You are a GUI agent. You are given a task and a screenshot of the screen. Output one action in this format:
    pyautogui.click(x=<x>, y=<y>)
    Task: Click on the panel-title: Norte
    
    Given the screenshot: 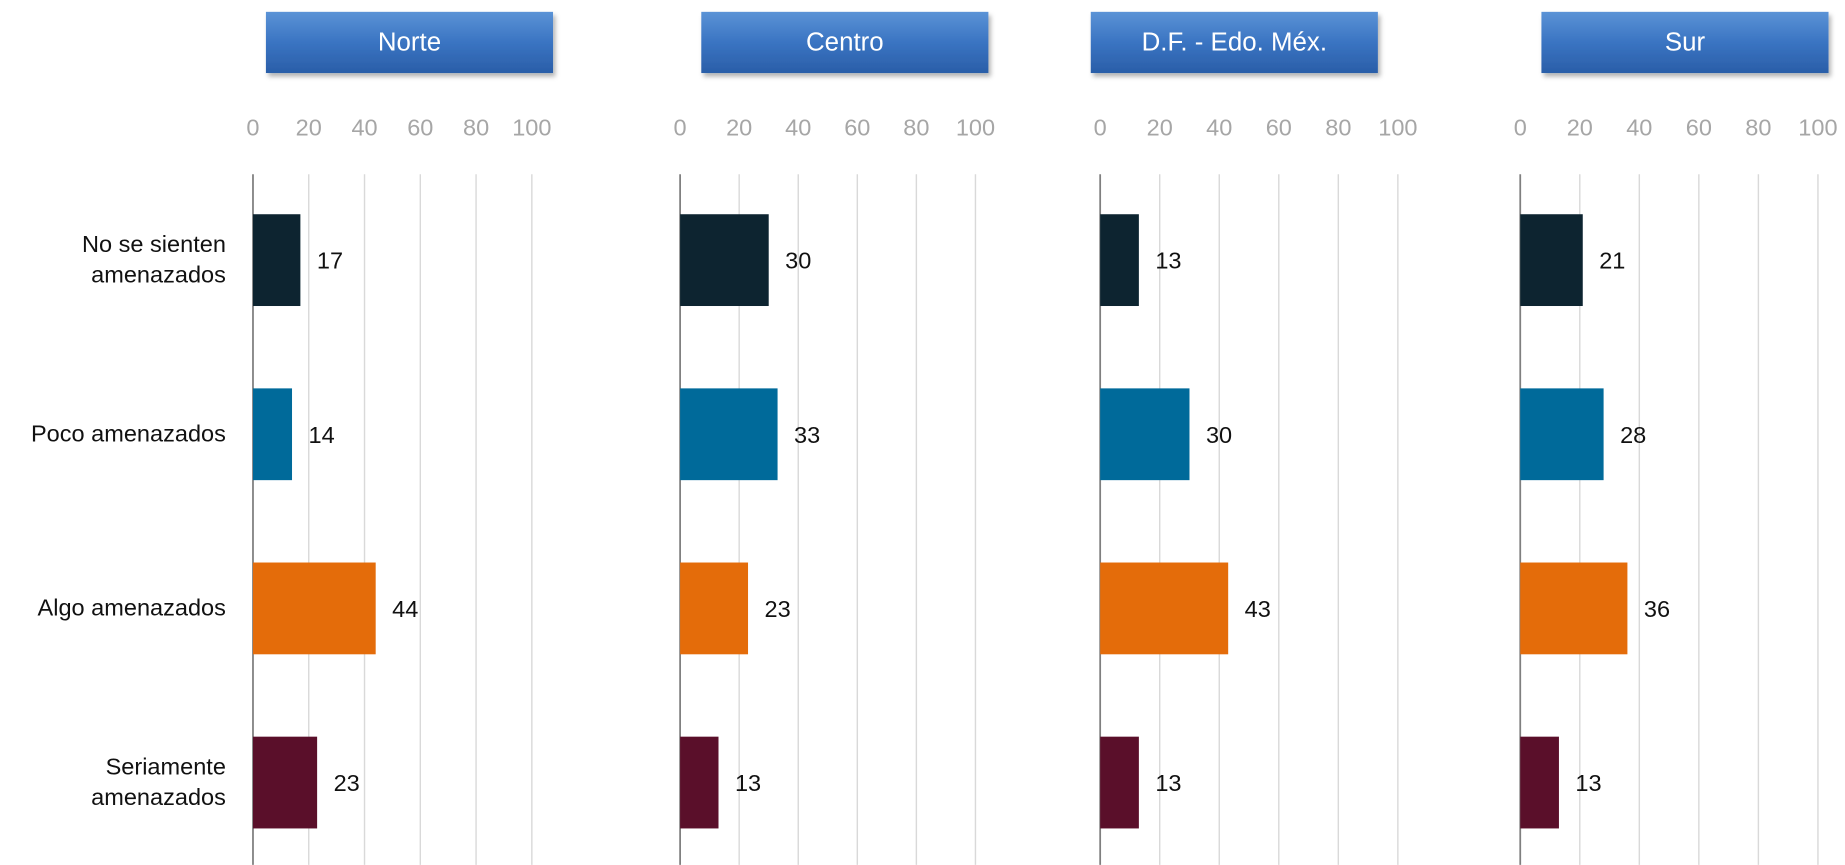 What is the action you would take?
    pyautogui.click(x=409, y=42)
    